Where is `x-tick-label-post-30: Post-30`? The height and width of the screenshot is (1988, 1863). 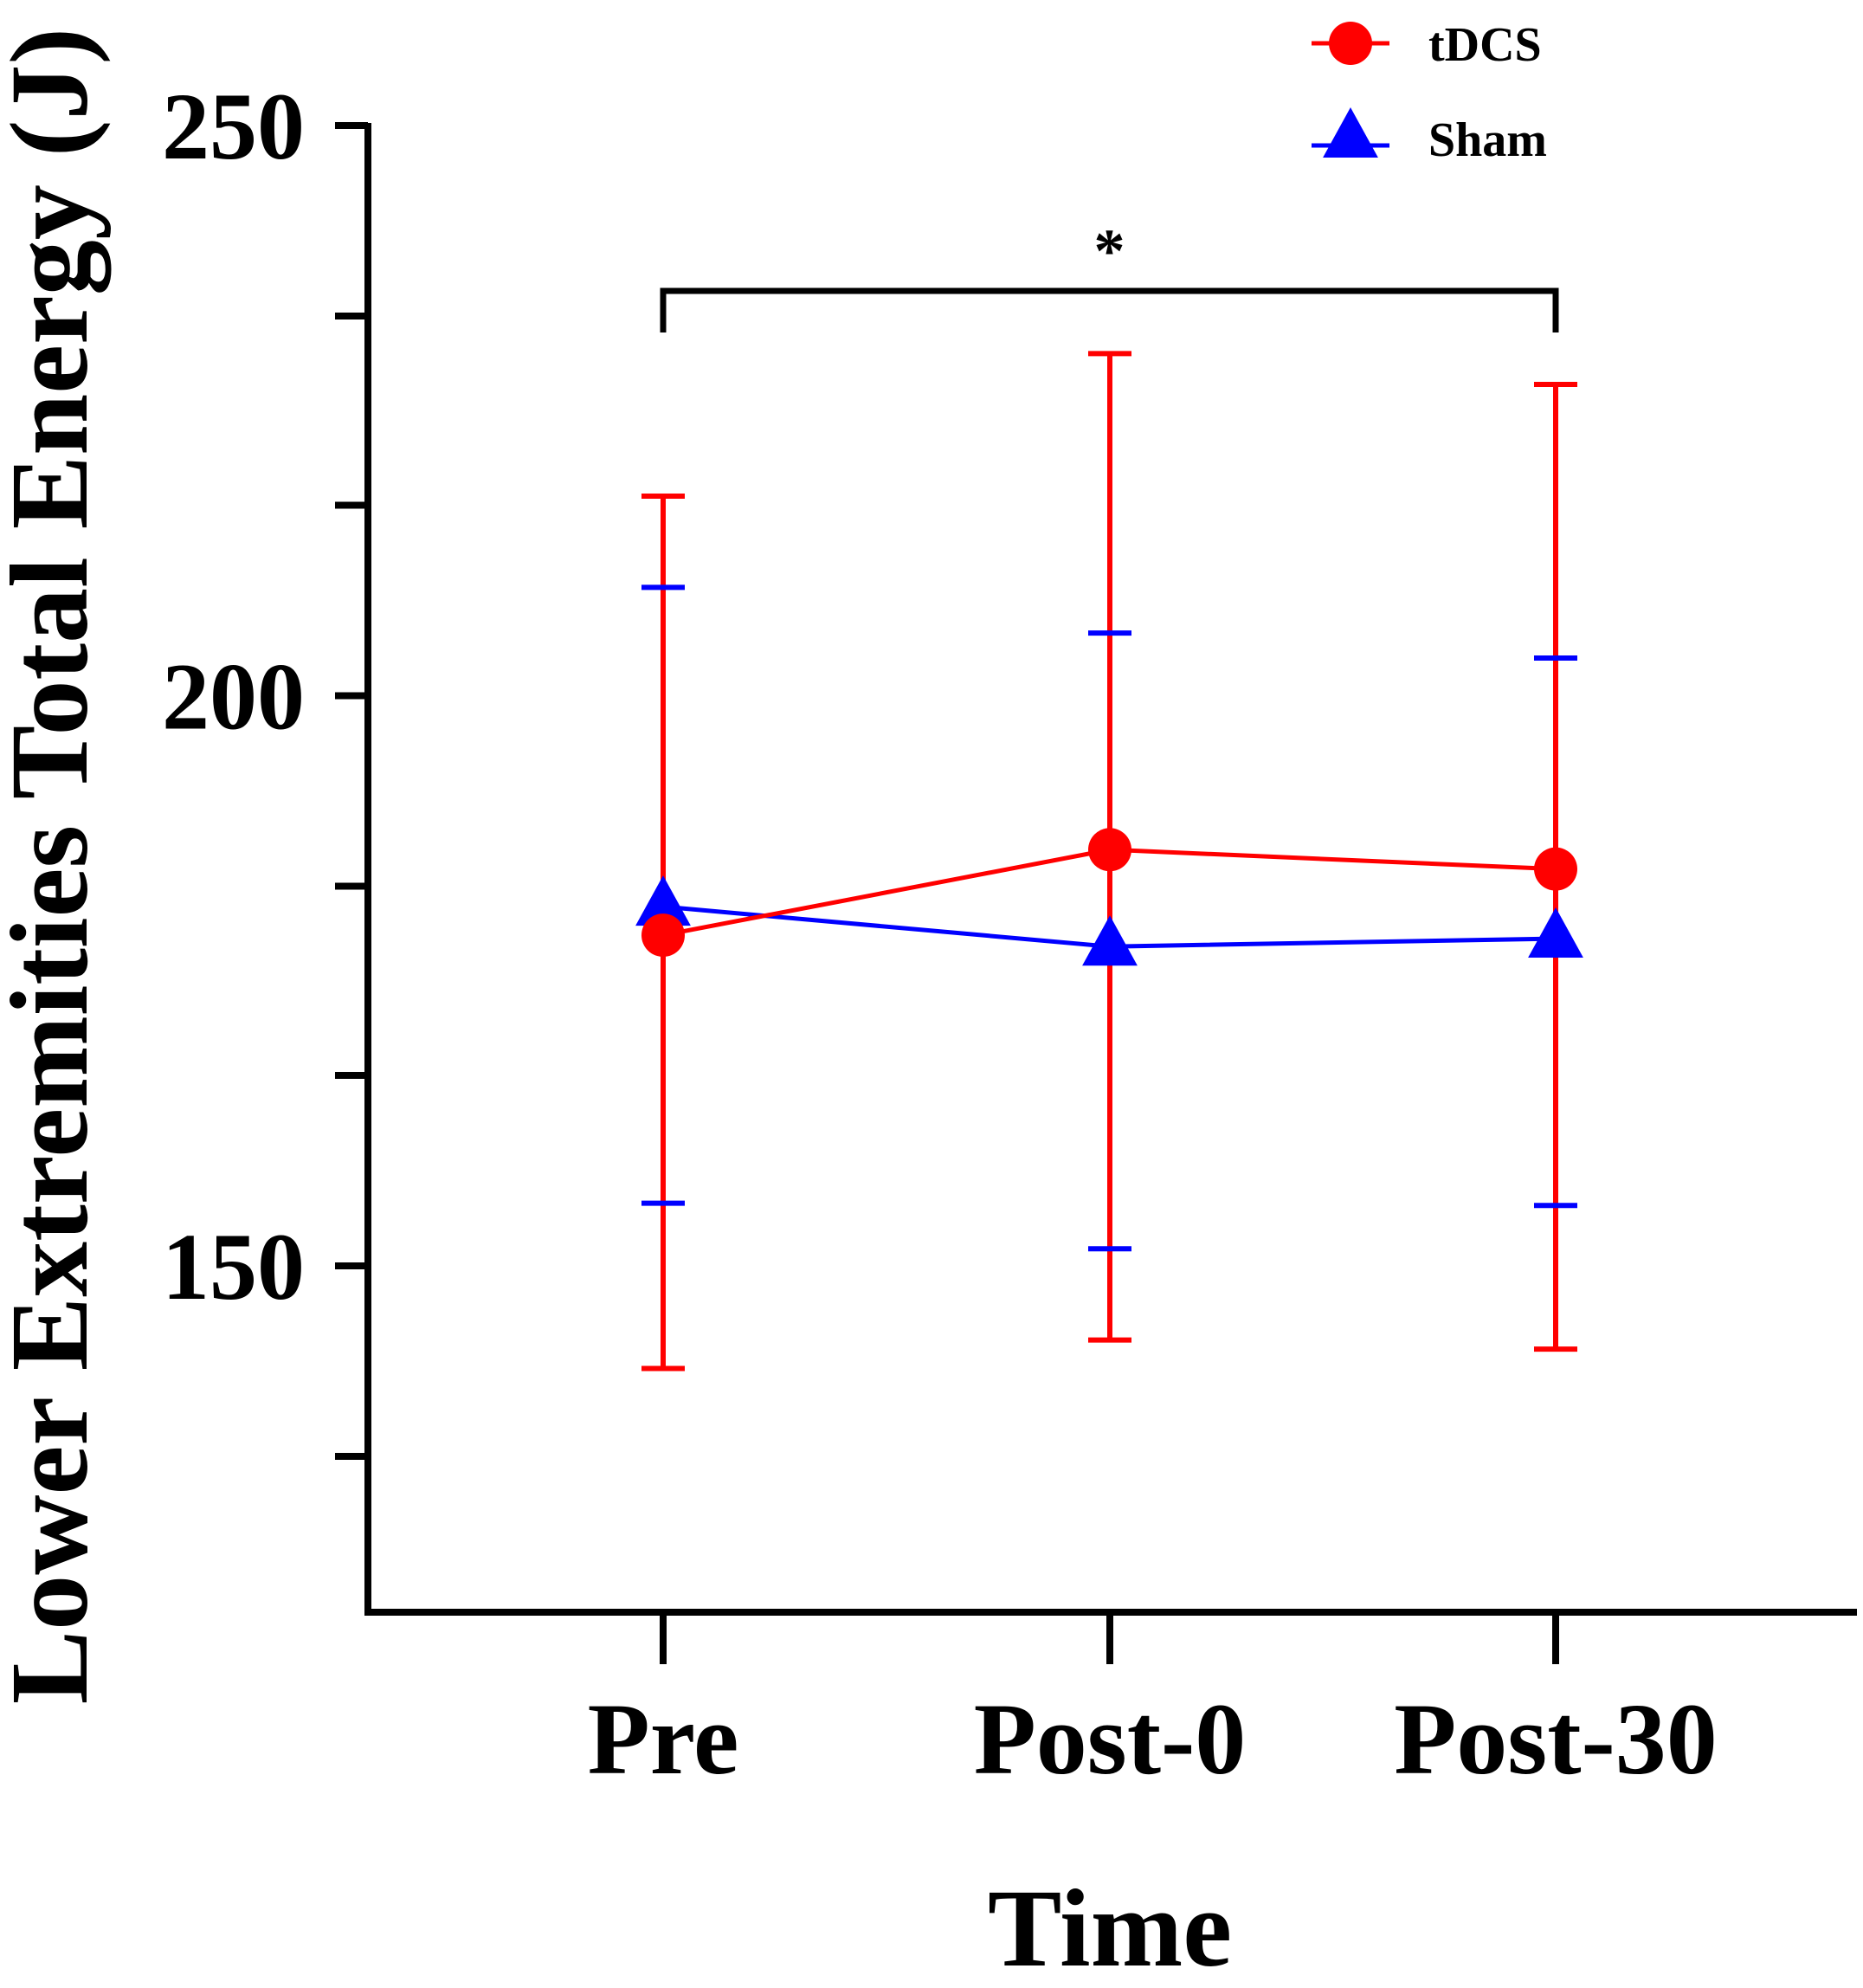 x-tick-label-post-30: Post-30 is located at coordinates (1556, 1739).